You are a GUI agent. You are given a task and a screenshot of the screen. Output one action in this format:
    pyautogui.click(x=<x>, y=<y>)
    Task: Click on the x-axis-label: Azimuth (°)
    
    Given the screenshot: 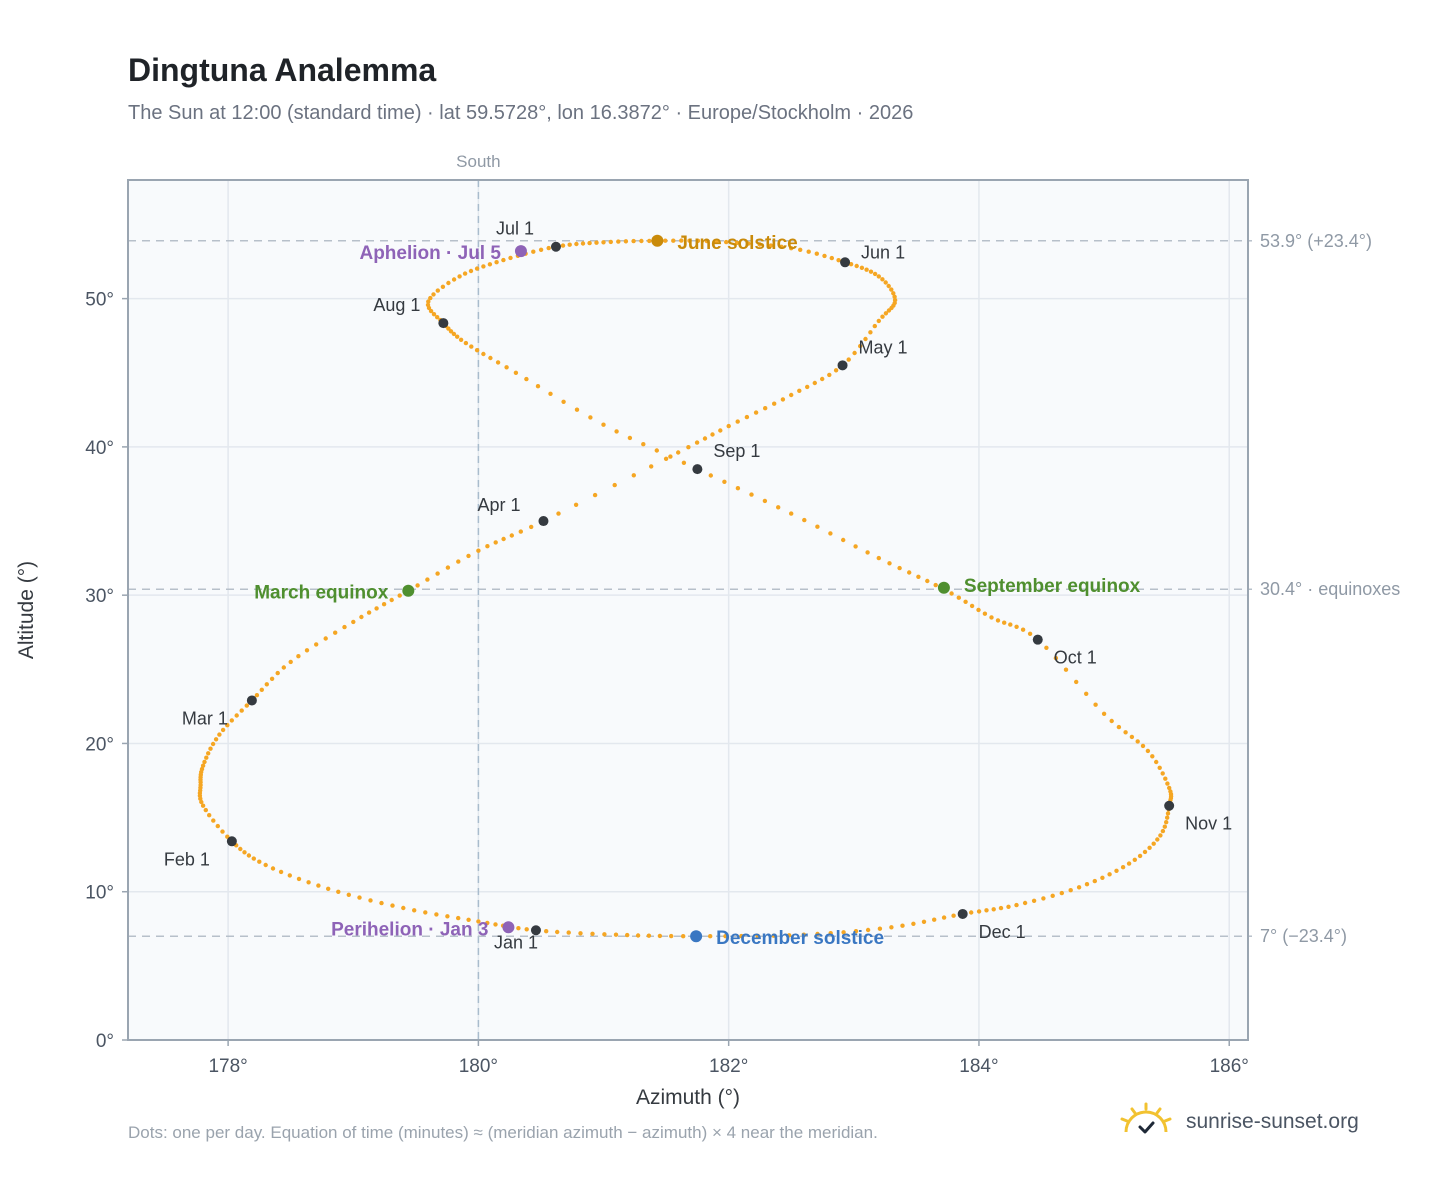 What is the action you would take?
    pyautogui.click(x=688, y=1097)
    